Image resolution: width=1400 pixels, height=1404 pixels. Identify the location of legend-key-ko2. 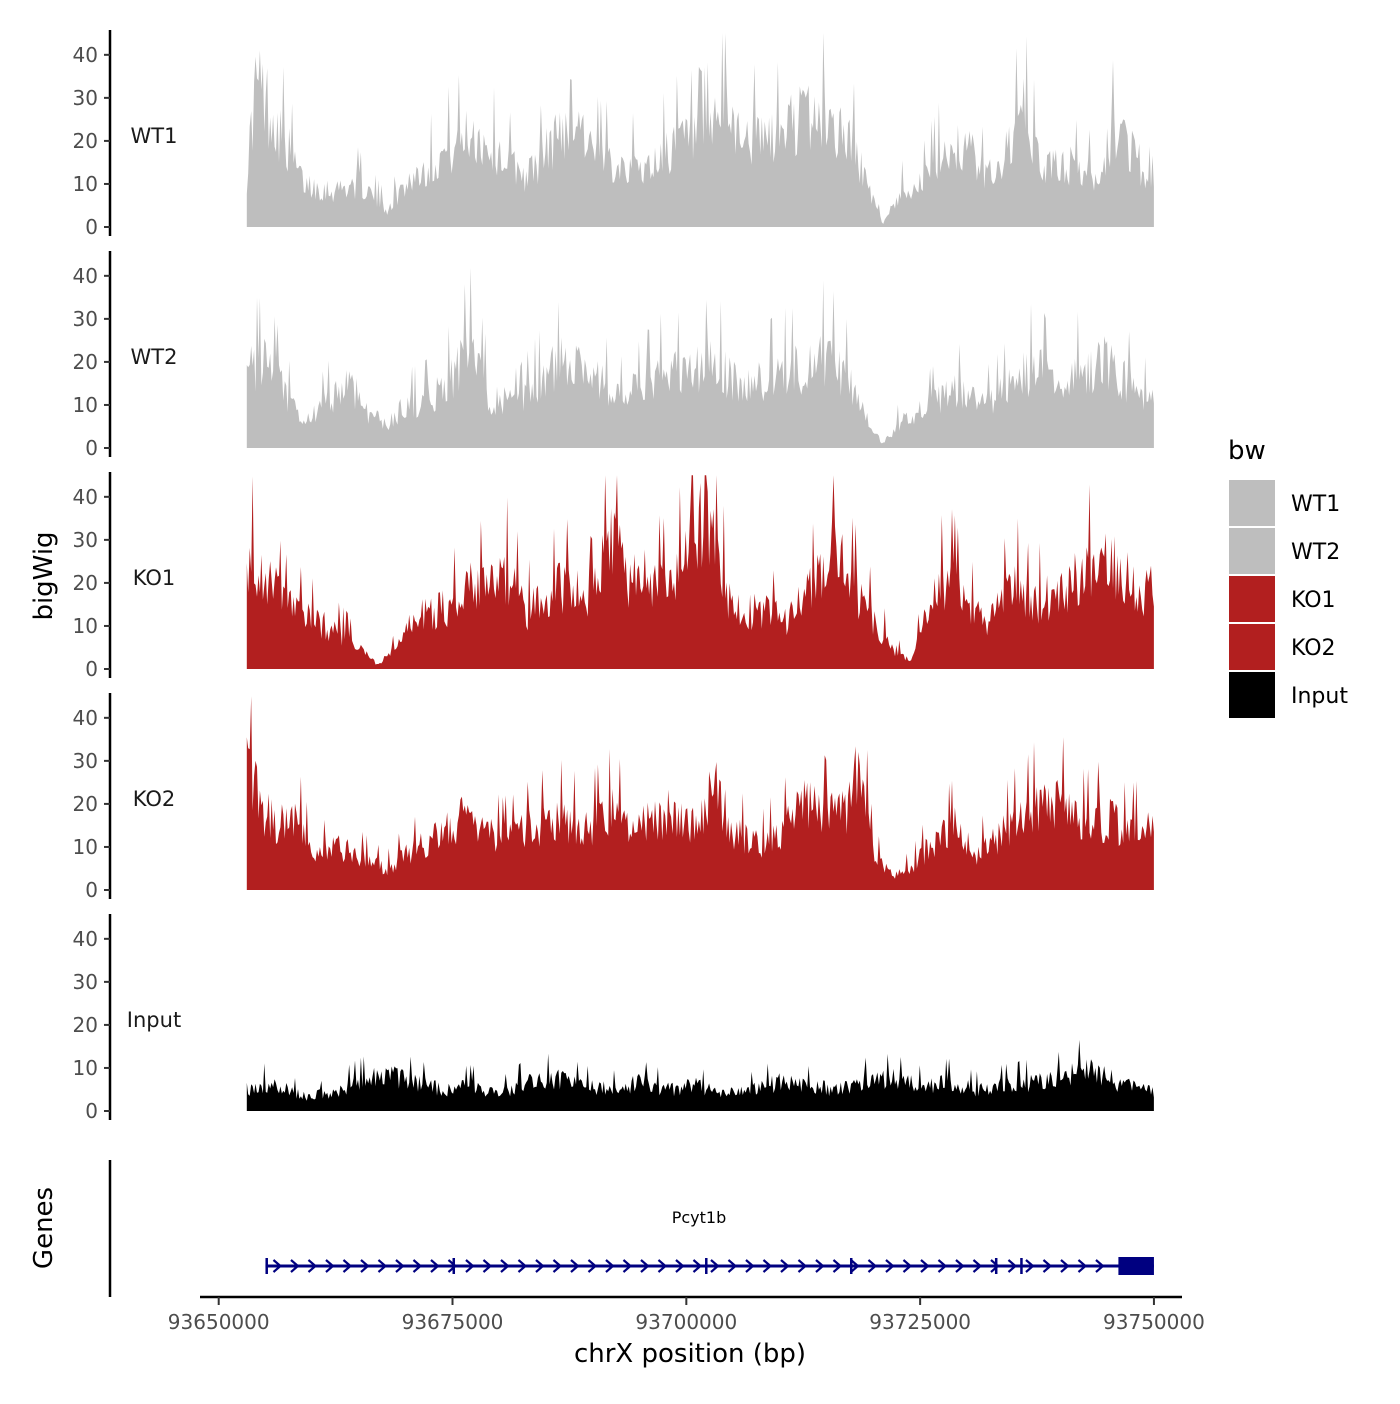
(1252, 647).